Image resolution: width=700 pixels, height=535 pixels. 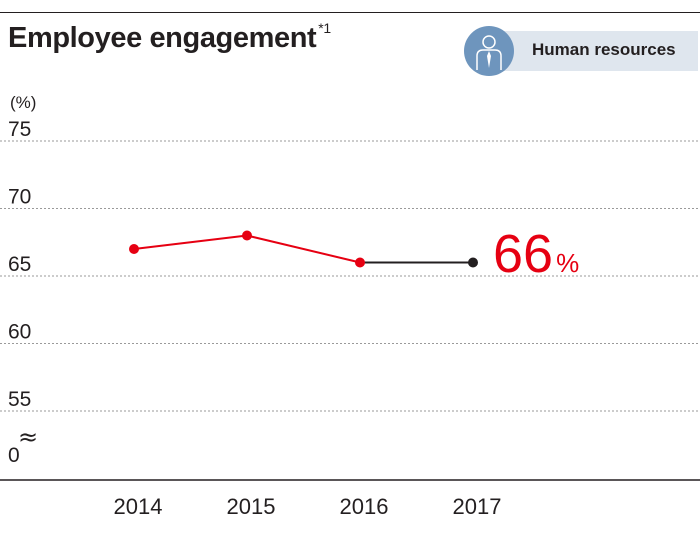 I want to click on axis-break-symbol: ≈, so click(x=28, y=437).